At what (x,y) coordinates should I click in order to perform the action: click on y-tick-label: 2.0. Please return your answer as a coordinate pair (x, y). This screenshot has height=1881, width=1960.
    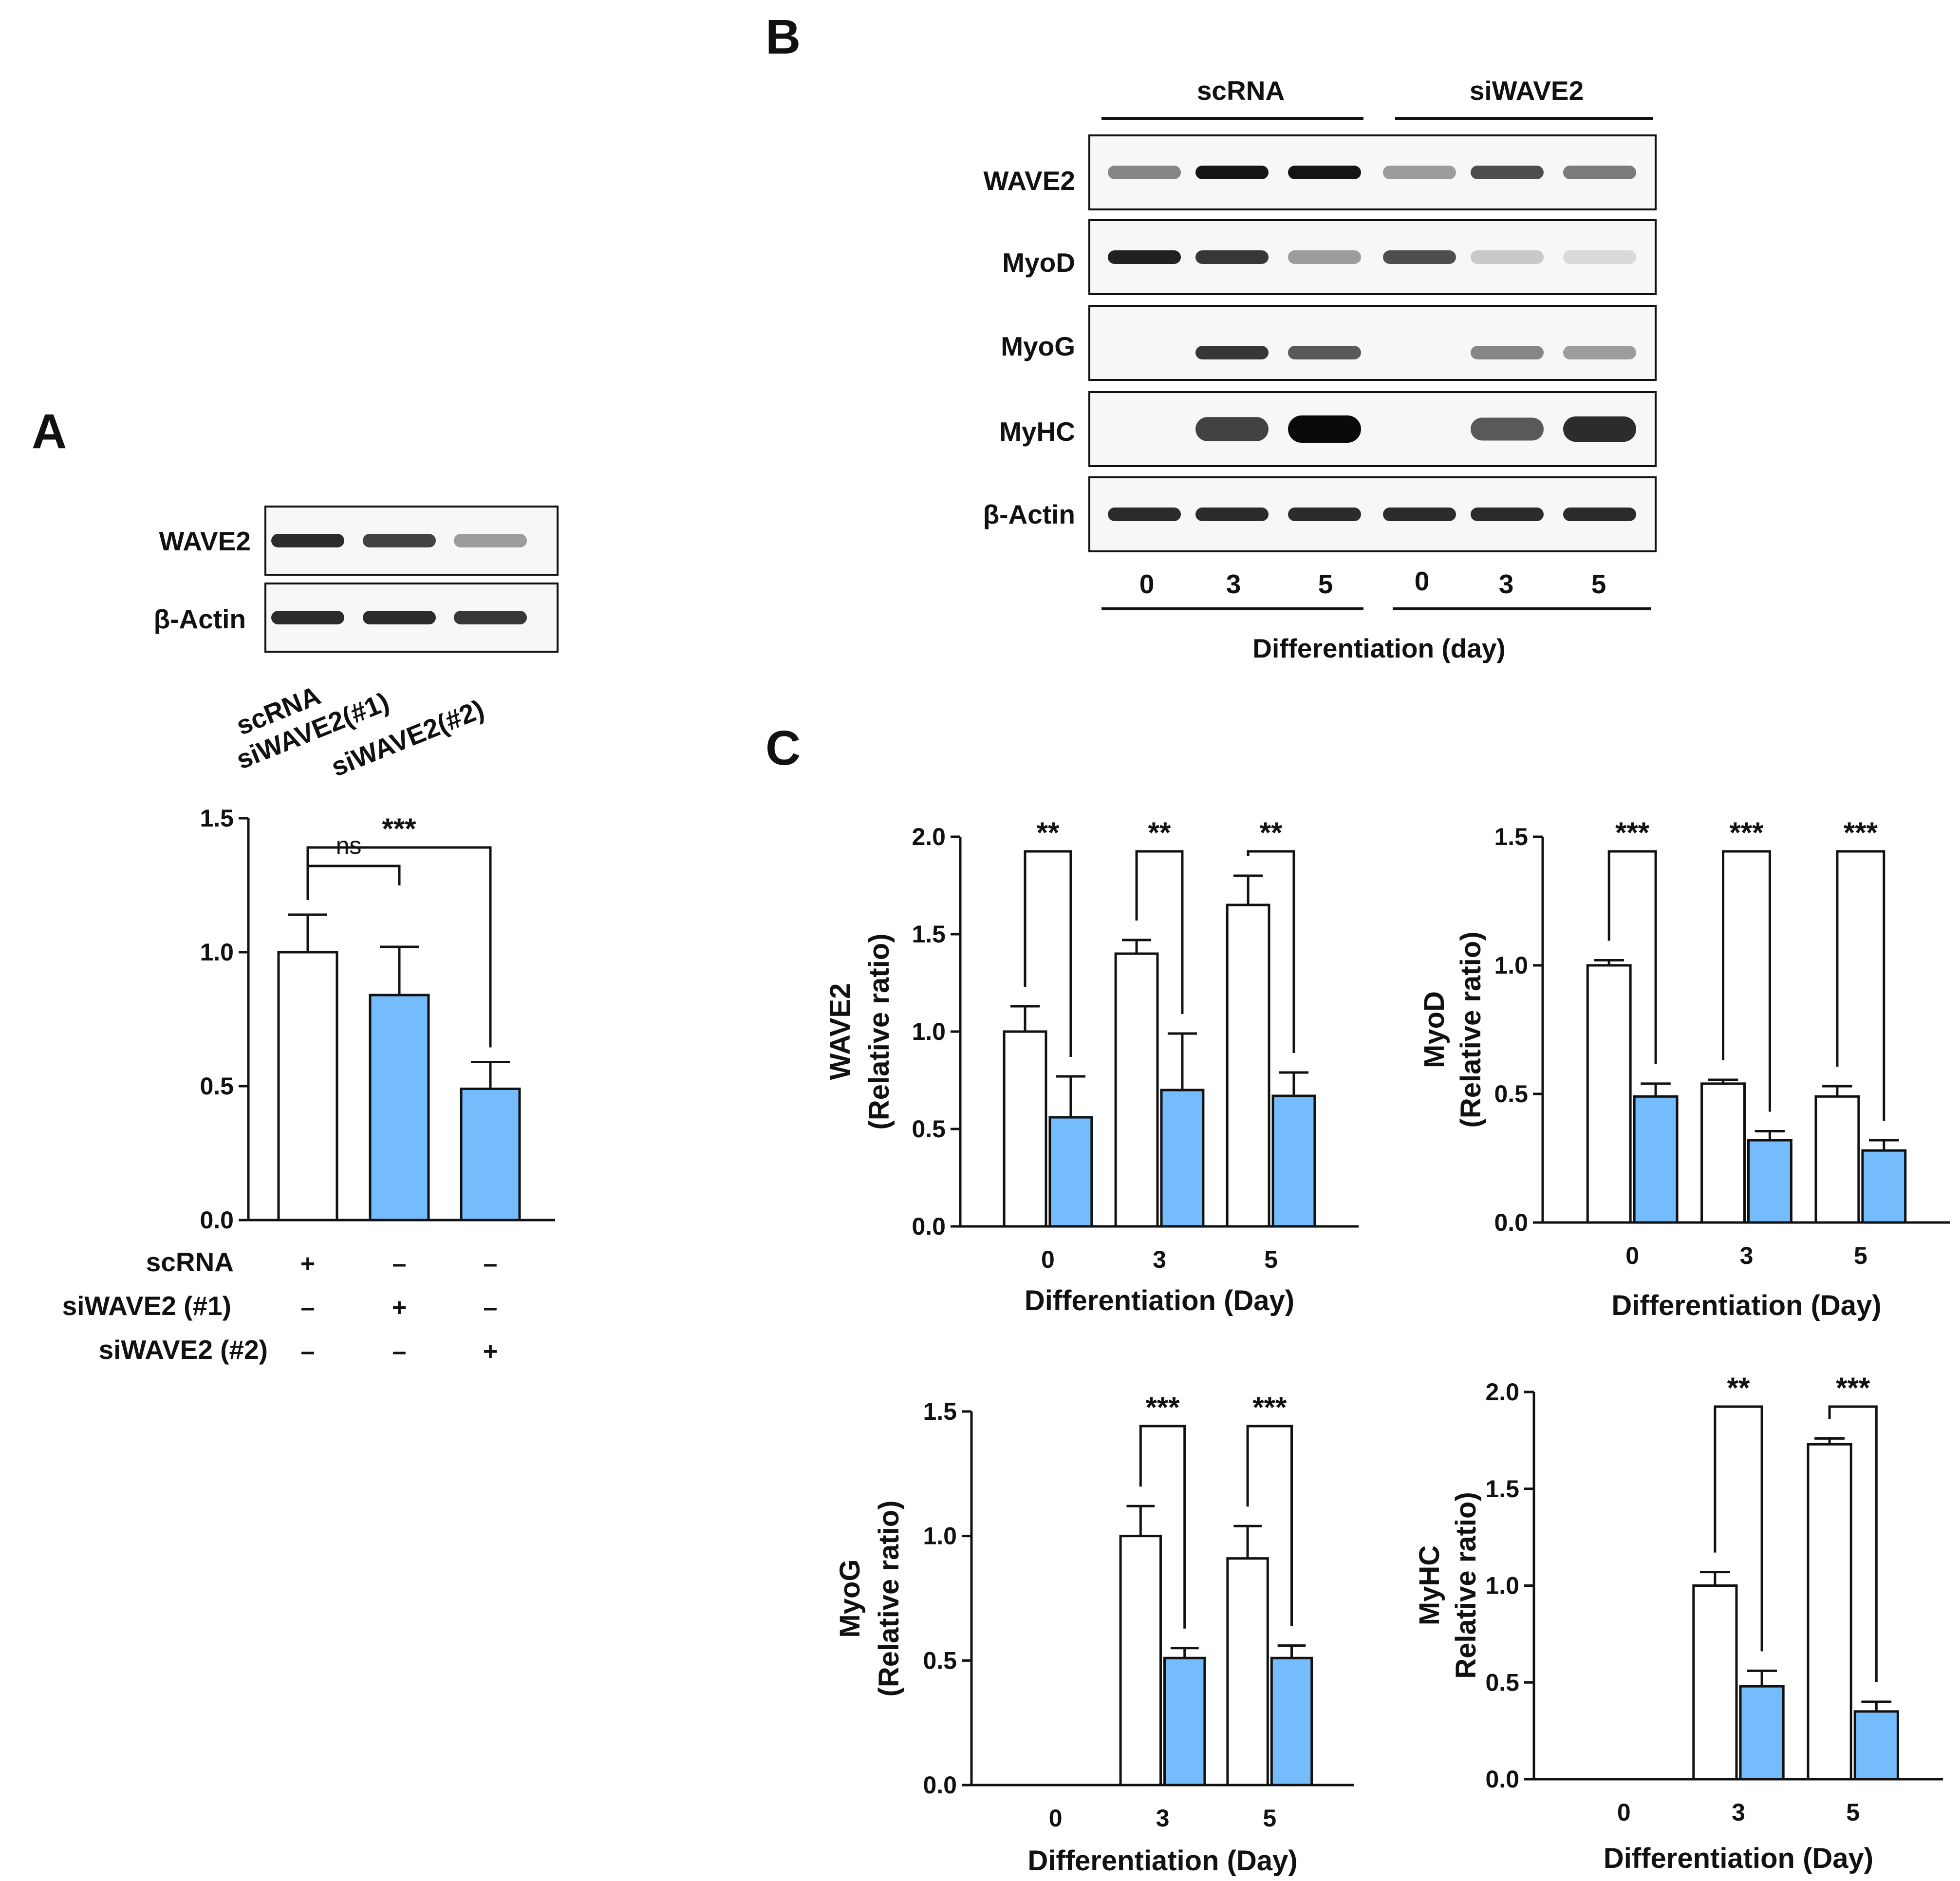
    Looking at the image, I should click on (929, 837).